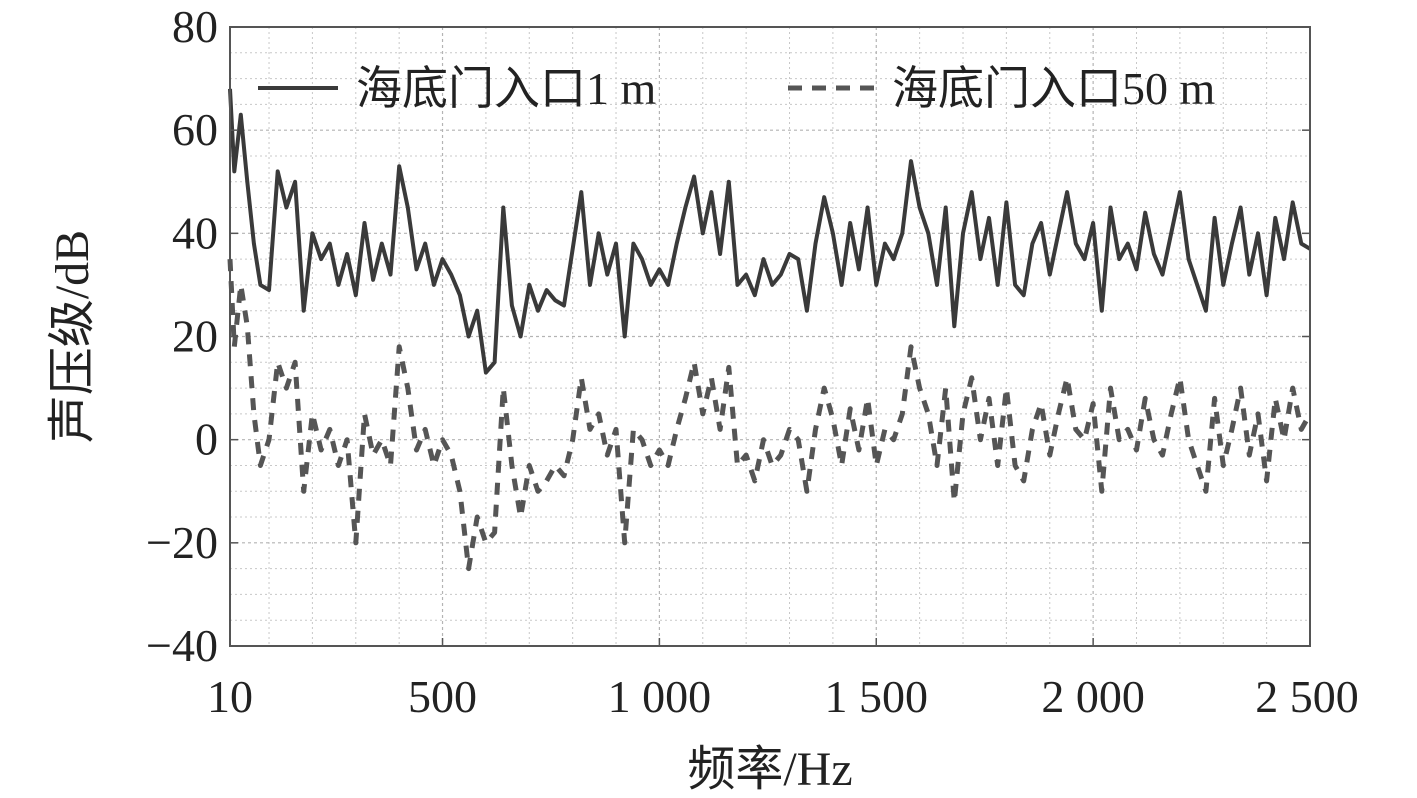 The width and height of the screenshot is (1417, 798). Describe the element at coordinates (737, 88) in the screenshot. I see `legend: 海底门入口1 m 海底门入口50 m` at that location.